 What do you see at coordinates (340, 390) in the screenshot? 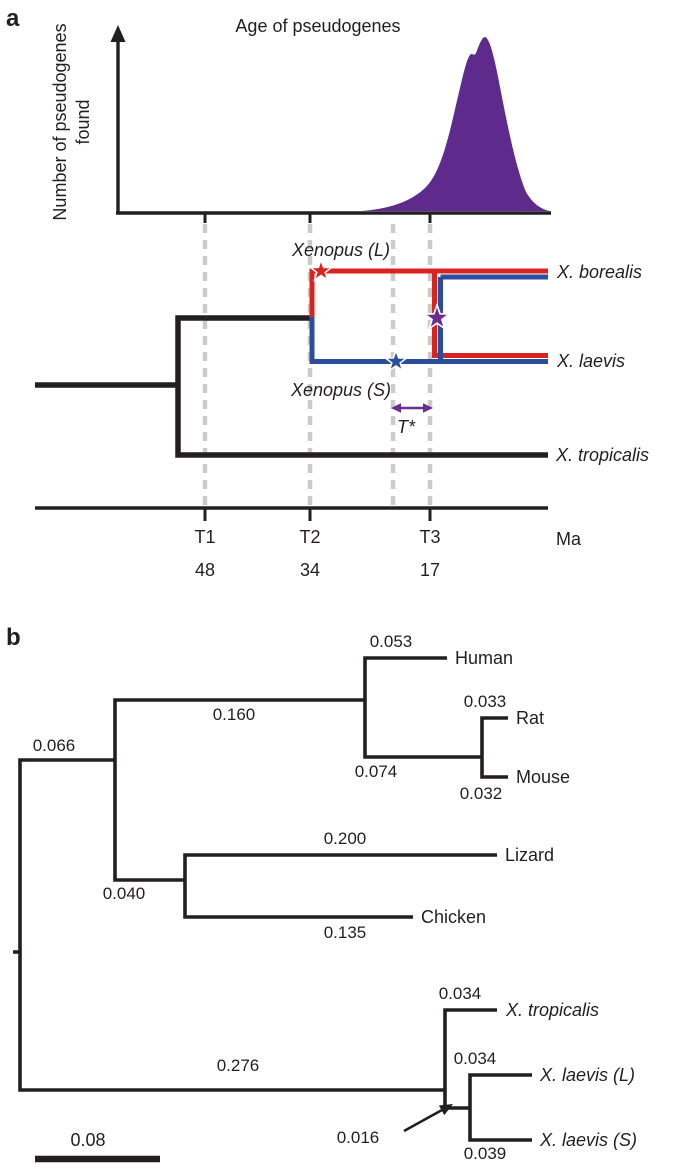
I see `lineage-s-label: Xenopus (S)` at bounding box center [340, 390].